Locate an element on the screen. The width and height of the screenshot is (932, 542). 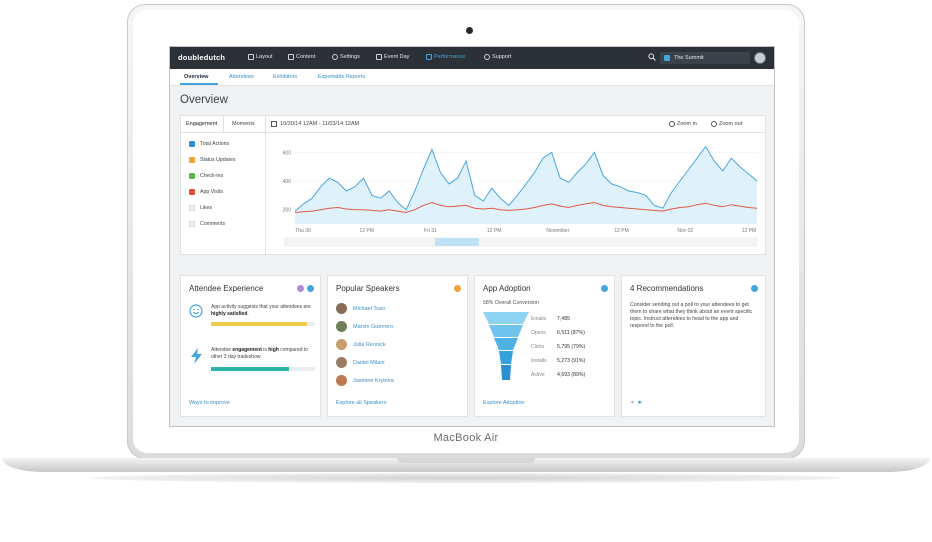
explore-adoption-link: Explore Adoption is located at coordinates (504, 403).